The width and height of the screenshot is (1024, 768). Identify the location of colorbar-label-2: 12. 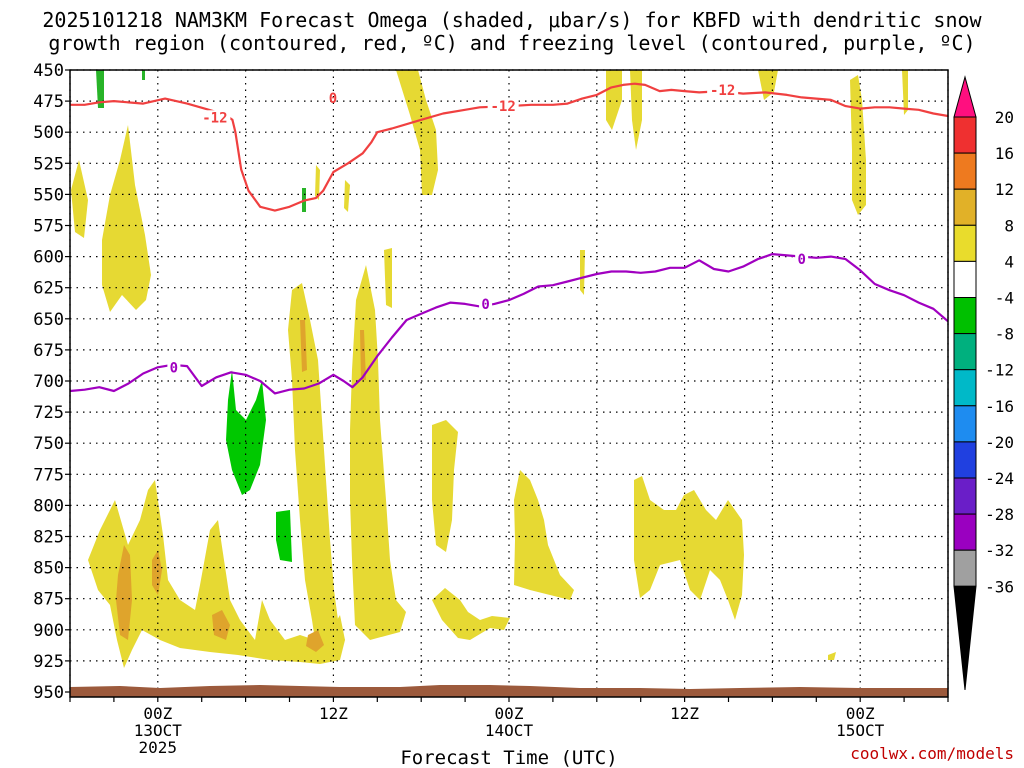
(1004, 189).